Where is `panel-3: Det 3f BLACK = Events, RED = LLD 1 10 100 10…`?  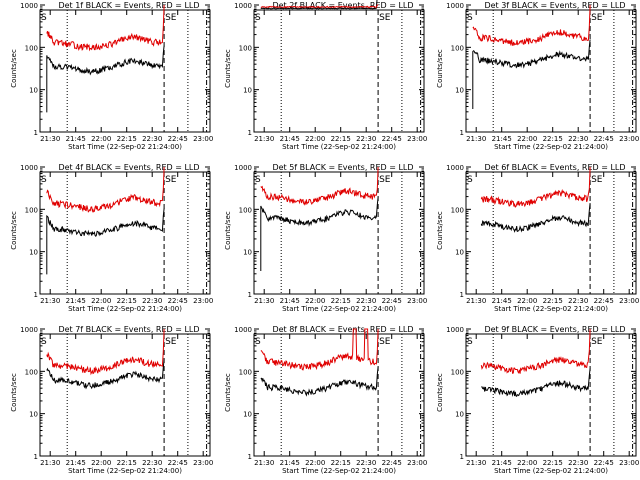
panel-3: Det 3f BLACK = Events, RED = LLD 1 10 100 10… is located at coordinates (537, 76).